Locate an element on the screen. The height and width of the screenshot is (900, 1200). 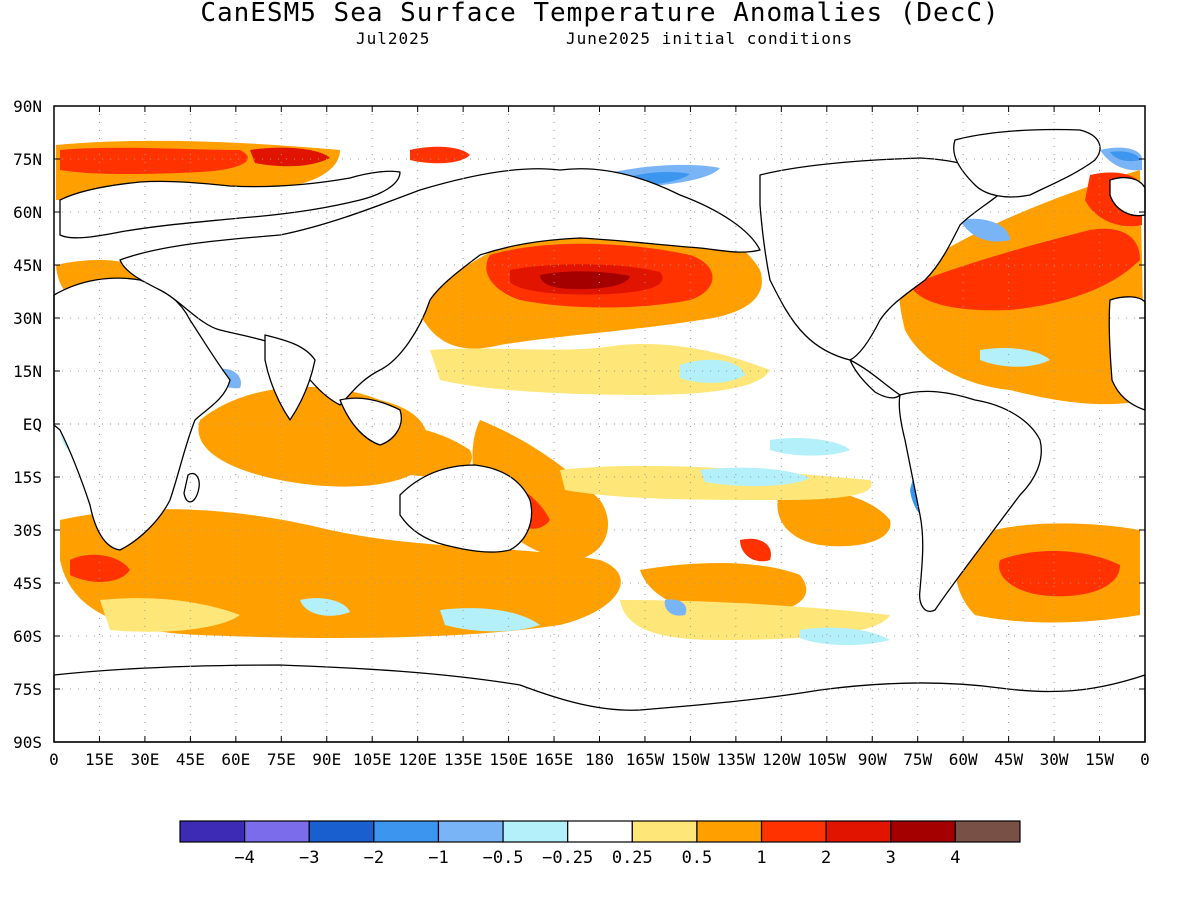
south-america is located at coordinates (970, 501).